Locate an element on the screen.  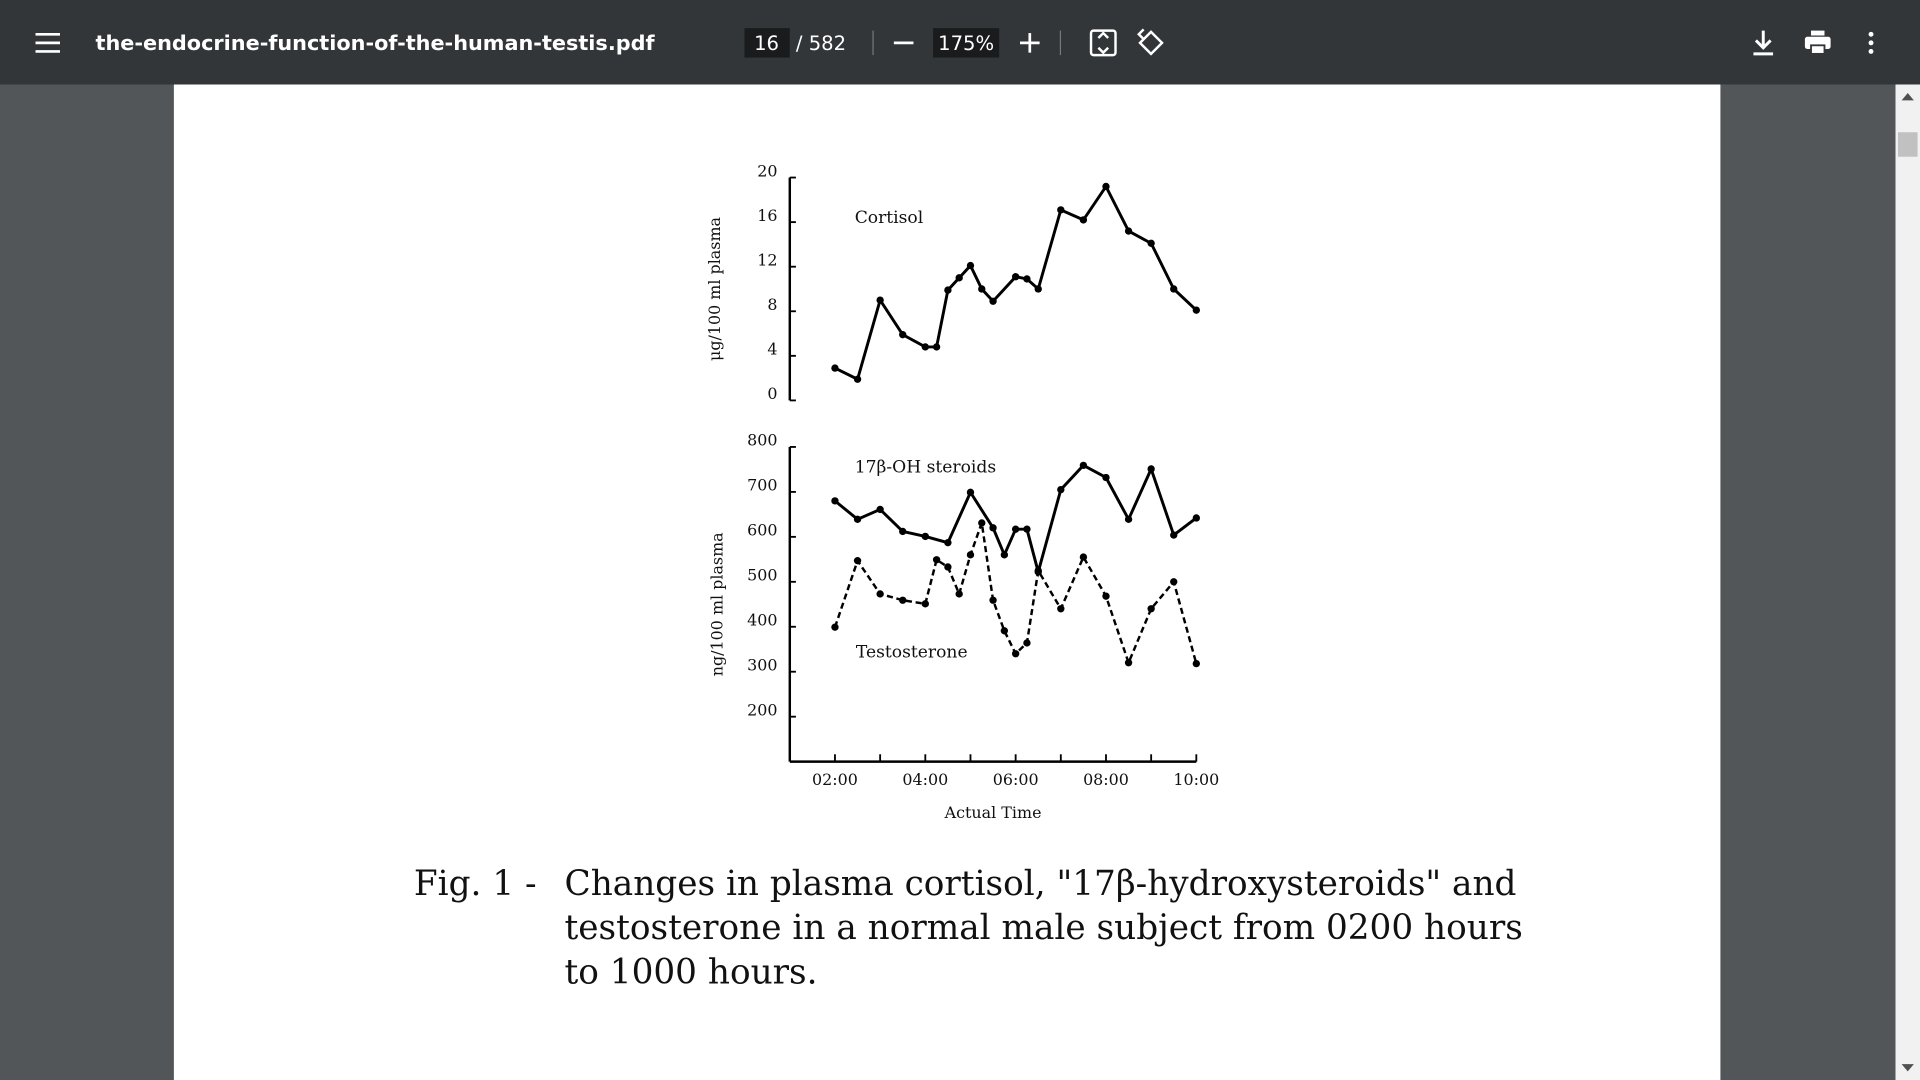
y-tick-label: 800 is located at coordinates (762, 440).